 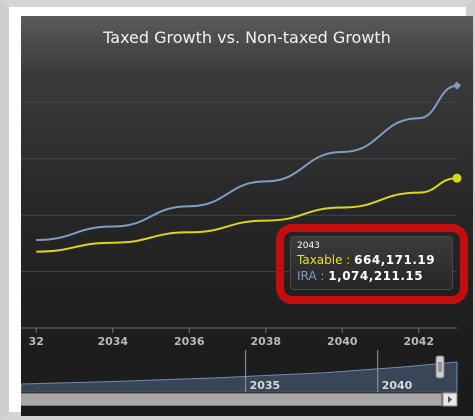 I want to click on navigator-ticks: 2035 2040, so click(x=329, y=371).